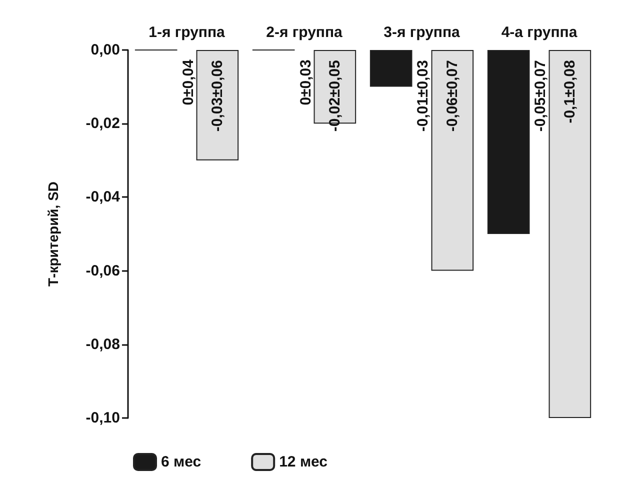 Image resolution: width=617 pixels, height=494 pixels. I want to click on x-tick-label: 4-а группа, so click(539, 32).